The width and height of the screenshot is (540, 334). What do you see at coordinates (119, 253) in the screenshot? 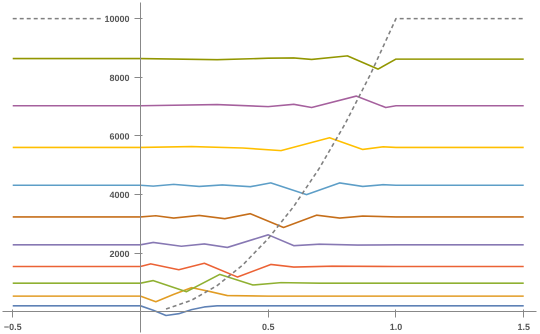
I see `y-tick-label: 2000` at bounding box center [119, 253].